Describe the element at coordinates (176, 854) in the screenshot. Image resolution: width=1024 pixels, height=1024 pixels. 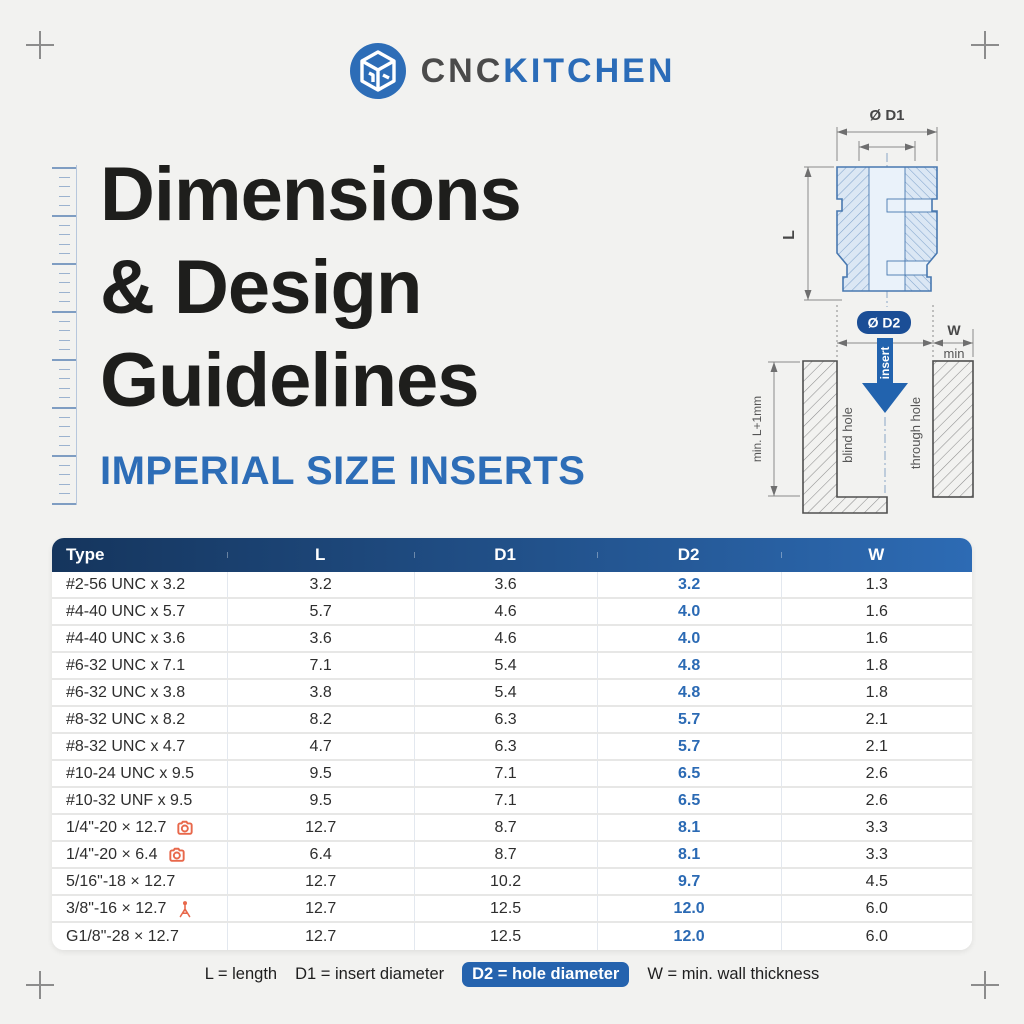
I see `camera-icon` at that location.